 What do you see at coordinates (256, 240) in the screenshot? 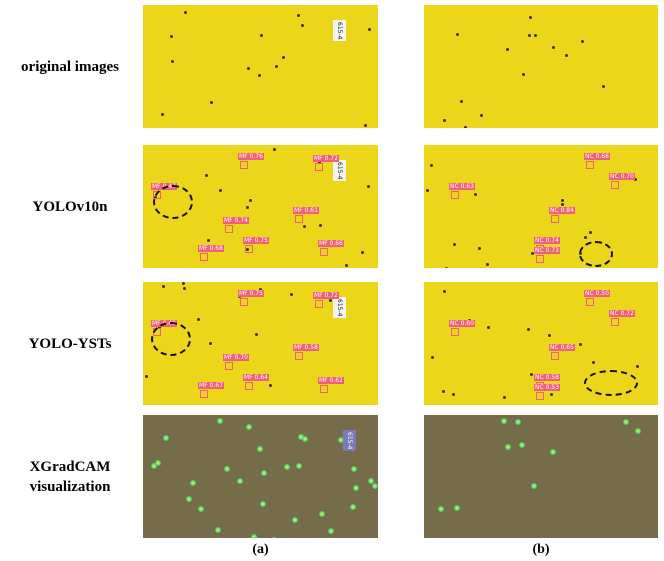
I see `detection-label: MF 0.75` at bounding box center [256, 240].